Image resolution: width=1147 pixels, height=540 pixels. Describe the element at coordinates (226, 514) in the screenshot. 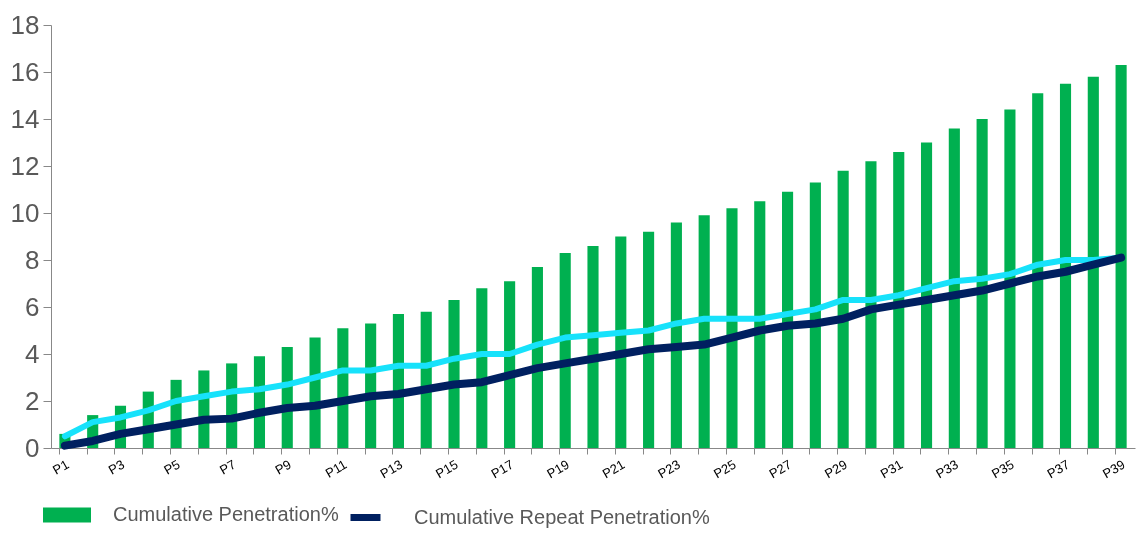

I see `legend-label: Cumulative Penetration%` at that location.